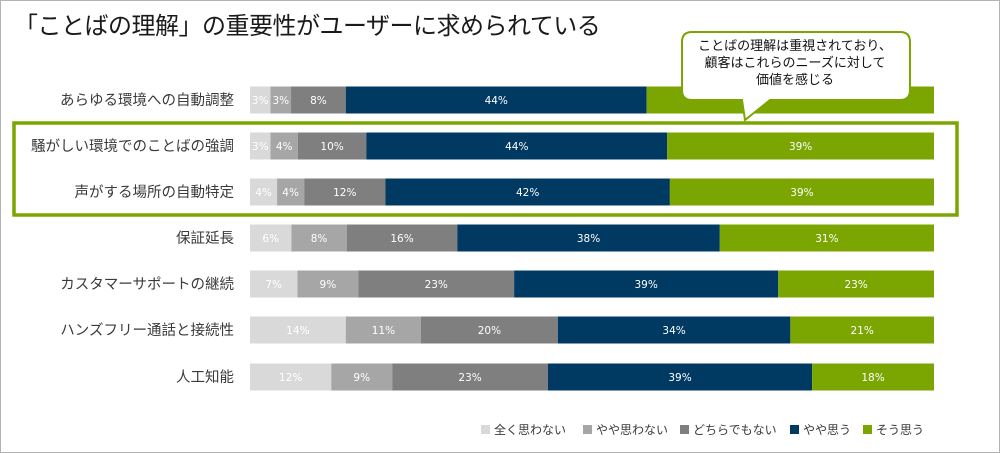 The width and height of the screenshot is (1000, 453). I want to click on callout-bubble, so click(796, 76).